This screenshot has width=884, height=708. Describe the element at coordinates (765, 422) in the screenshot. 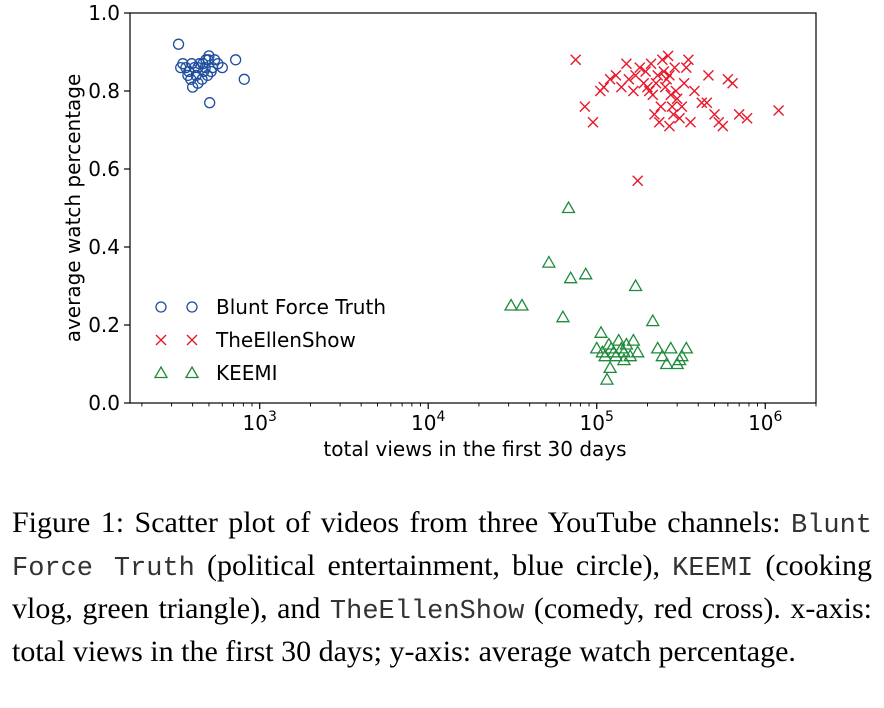

I see `x-tick-label: 10⁶` at that location.